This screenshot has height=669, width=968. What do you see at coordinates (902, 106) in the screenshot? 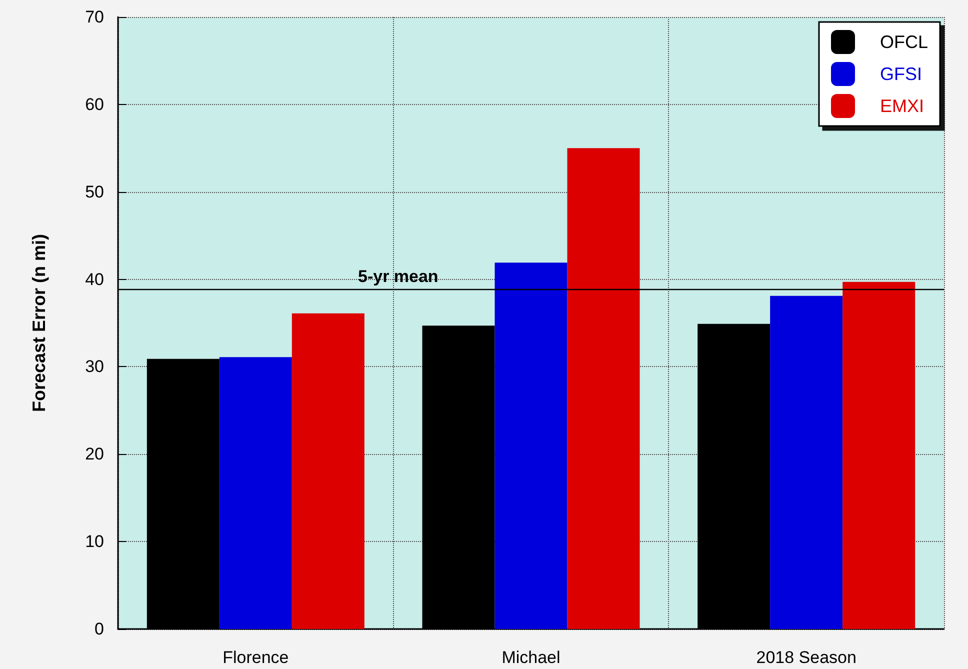
I see `legend-label: EMXI` at bounding box center [902, 106].